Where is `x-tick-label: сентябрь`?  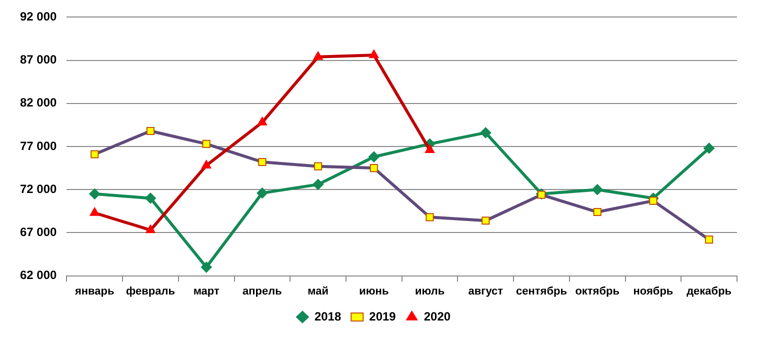 x-tick-label: сентябрь is located at coordinates (542, 291).